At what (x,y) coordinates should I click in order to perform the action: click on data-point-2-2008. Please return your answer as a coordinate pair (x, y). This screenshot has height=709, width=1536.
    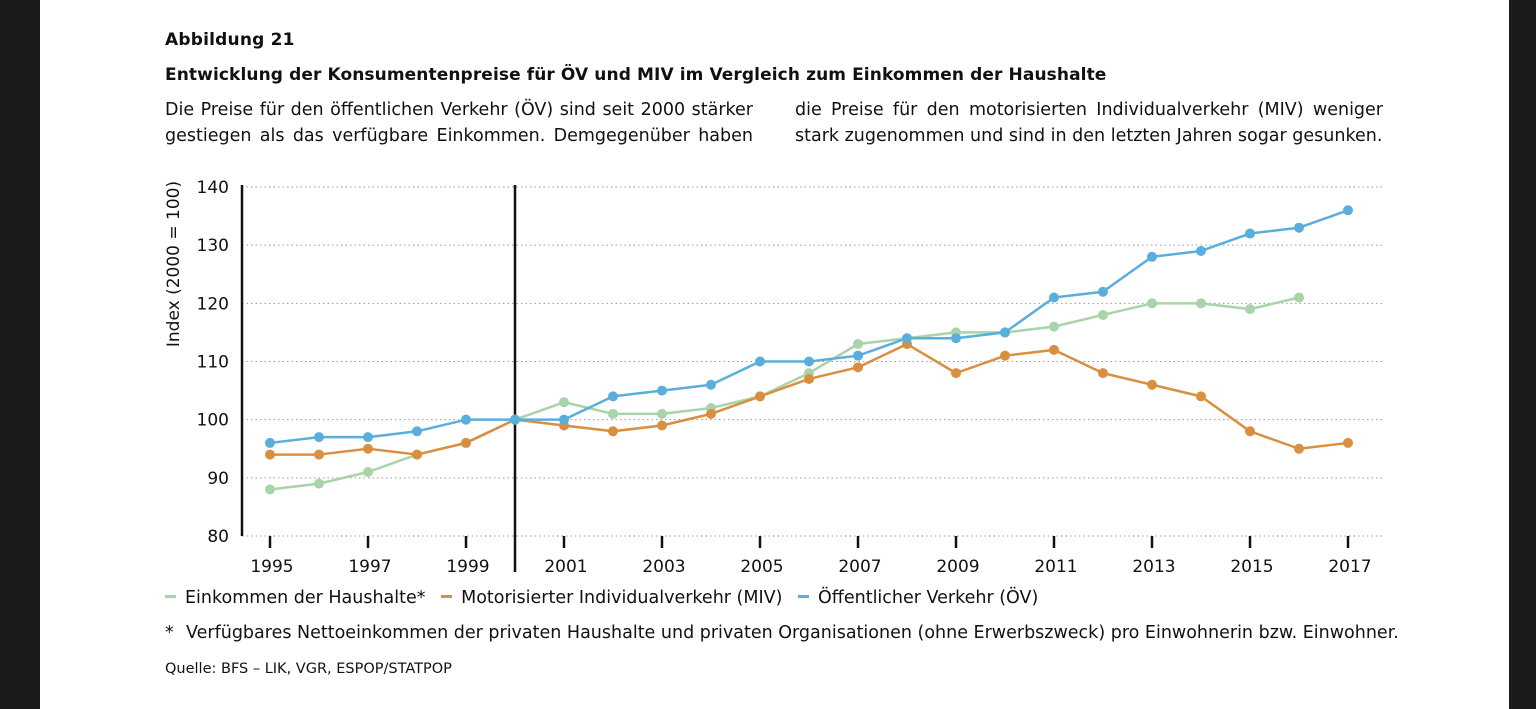
    Looking at the image, I should click on (907, 338).